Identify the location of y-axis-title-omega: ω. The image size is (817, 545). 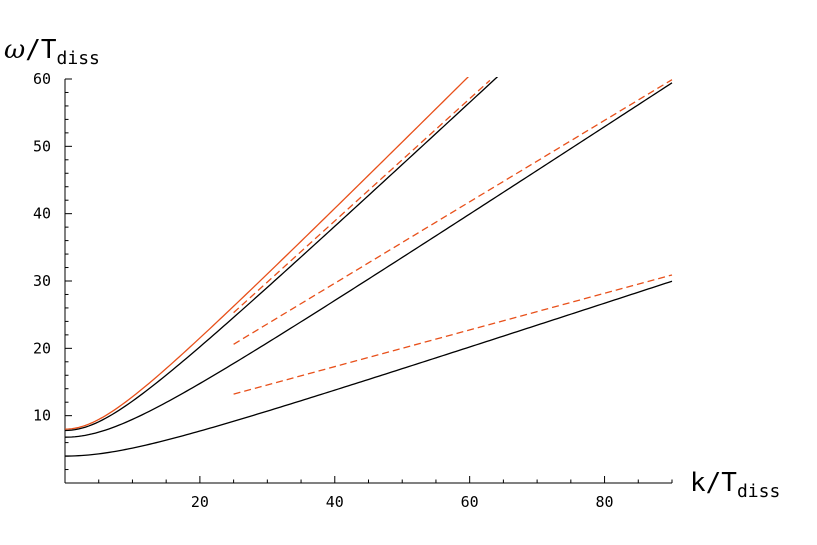
(14, 50).